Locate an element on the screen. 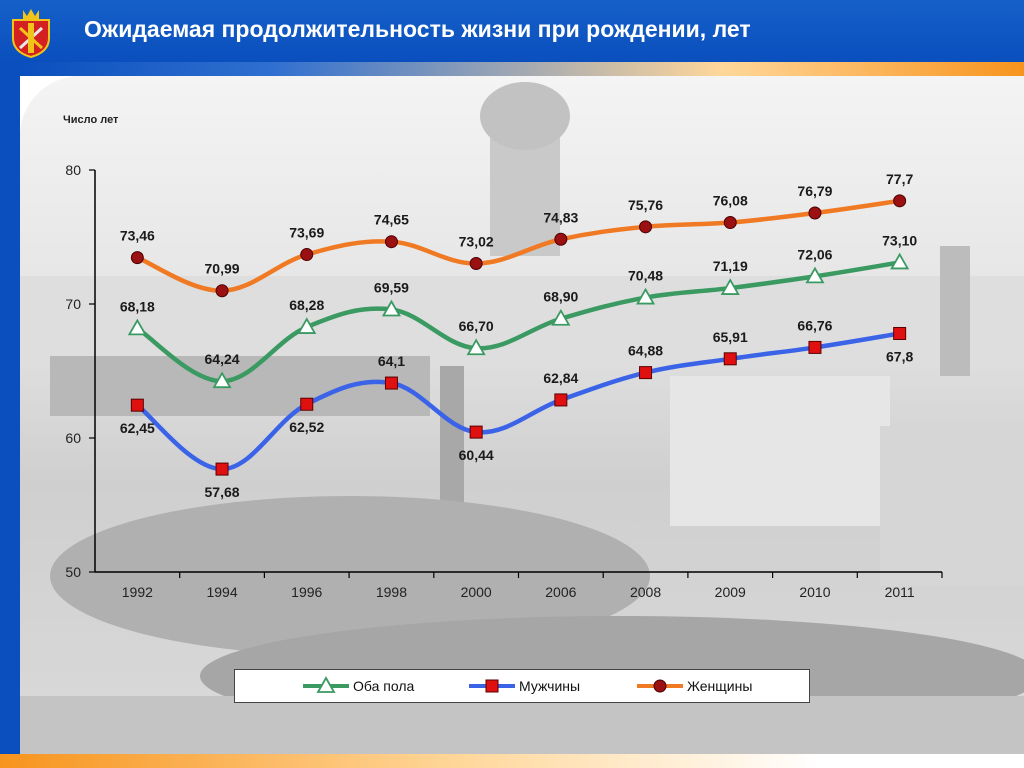 Image resolution: width=1024 pixels, height=768 pixels. marker-both-legend is located at coordinates (326, 684).